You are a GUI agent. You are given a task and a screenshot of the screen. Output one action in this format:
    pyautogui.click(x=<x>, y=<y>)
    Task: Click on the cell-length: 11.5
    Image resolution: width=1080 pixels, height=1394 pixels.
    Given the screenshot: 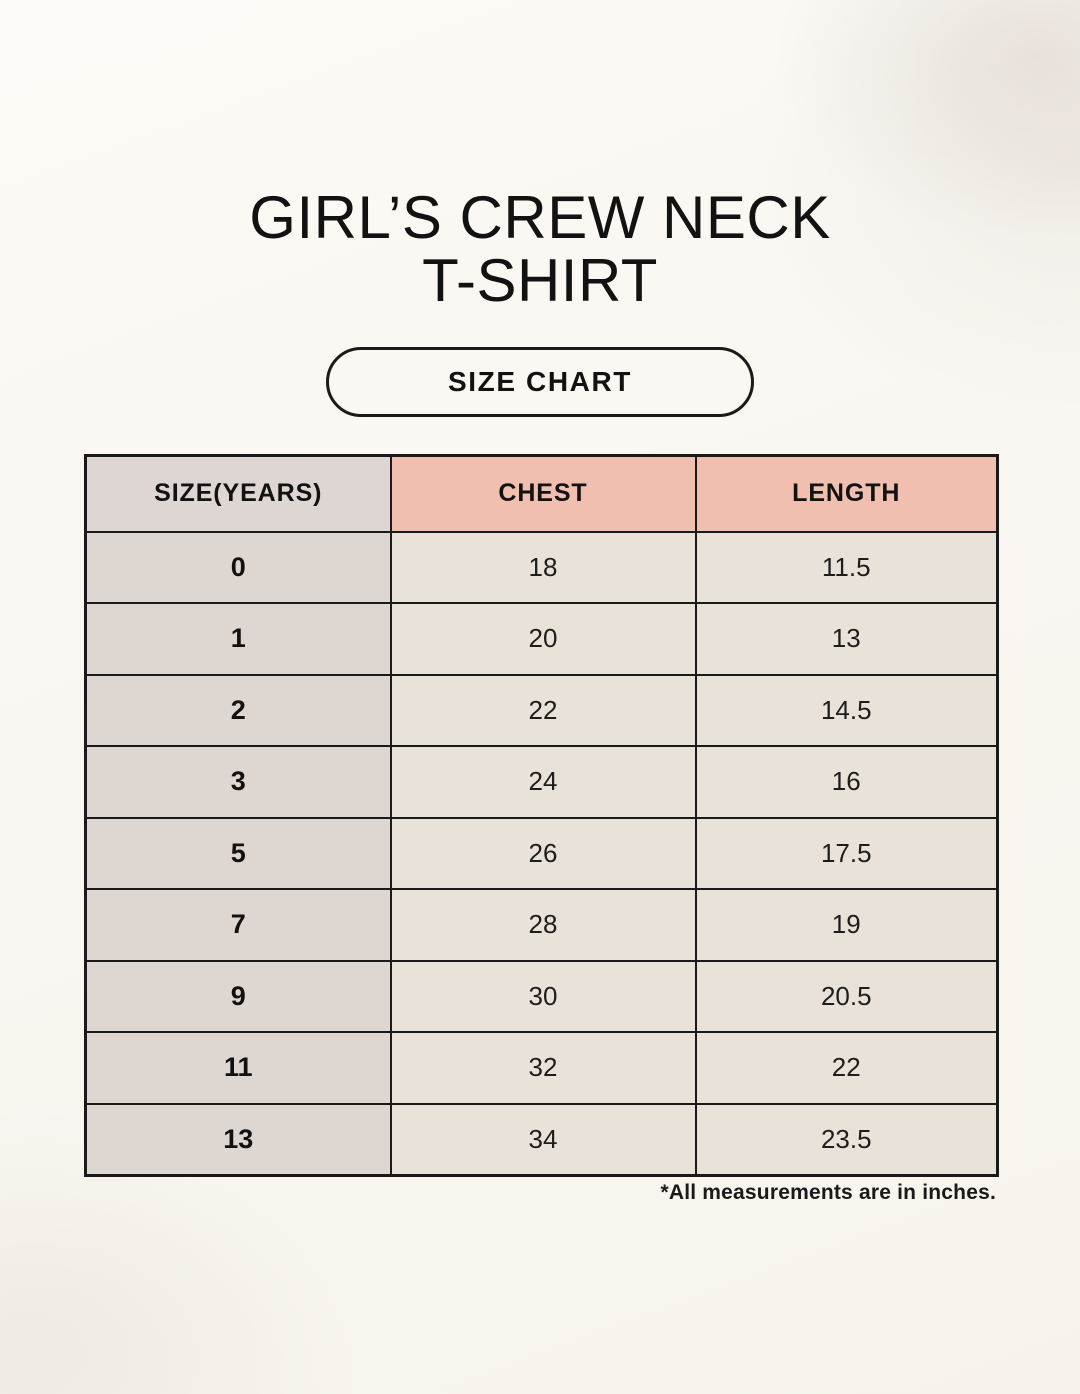 What is the action you would take?
    pyautogui.click(x=846, y=567)
    